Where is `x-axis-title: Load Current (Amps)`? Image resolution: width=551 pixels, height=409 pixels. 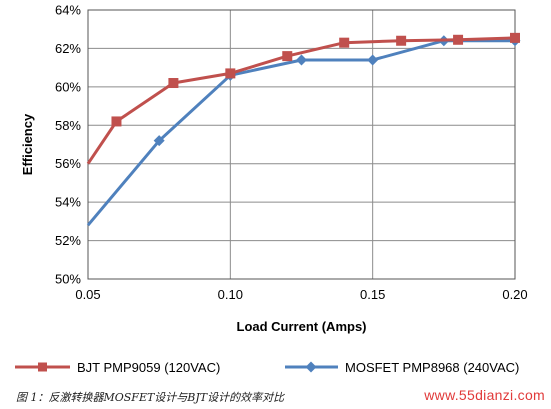 x-axis-title: Load Current (Amps) is located at coordinates (302, 326).